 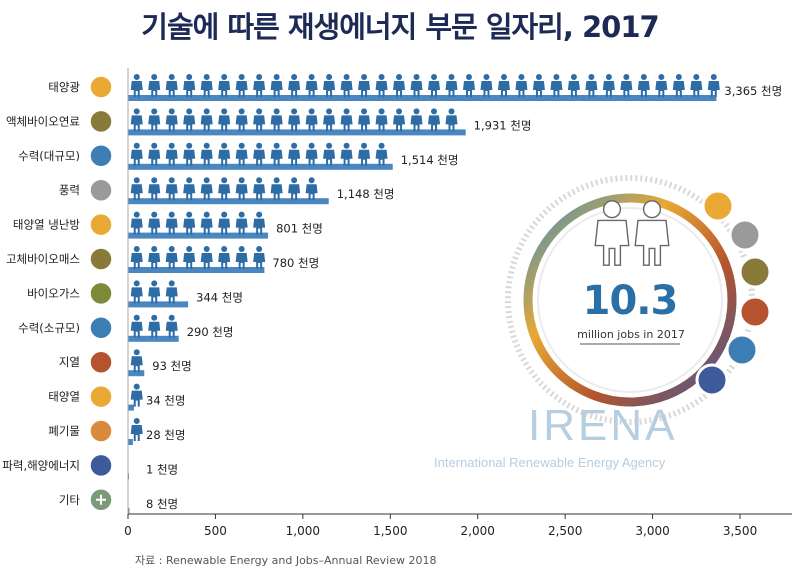 I want to click on biofuel-drop-icon, so click(x=101, y=121).